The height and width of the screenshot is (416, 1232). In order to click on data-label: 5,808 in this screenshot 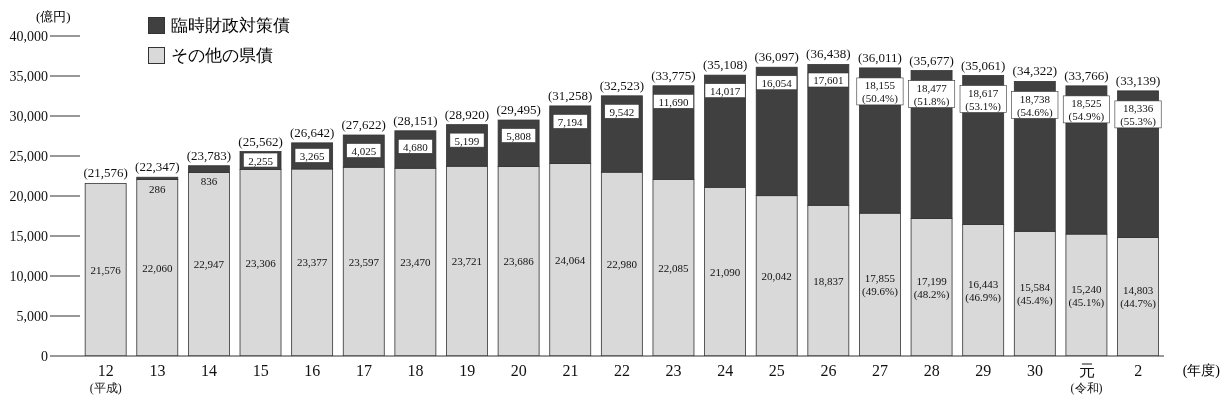, I will do `click(519, 136)`.